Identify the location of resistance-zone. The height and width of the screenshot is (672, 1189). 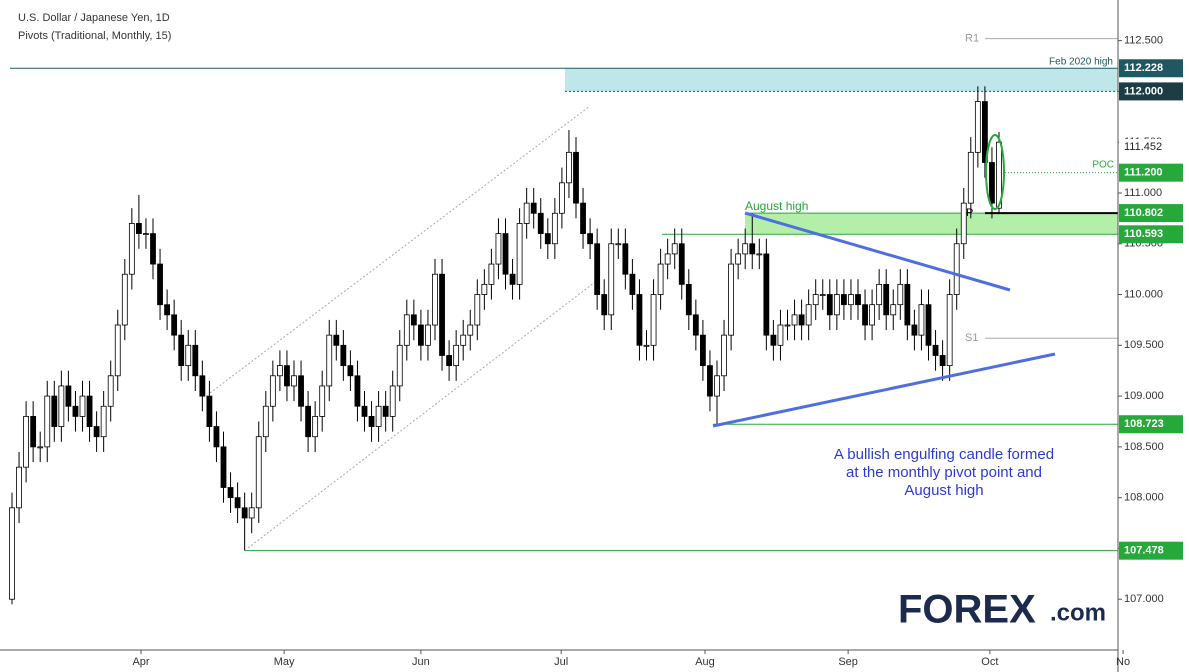
(841, 80).